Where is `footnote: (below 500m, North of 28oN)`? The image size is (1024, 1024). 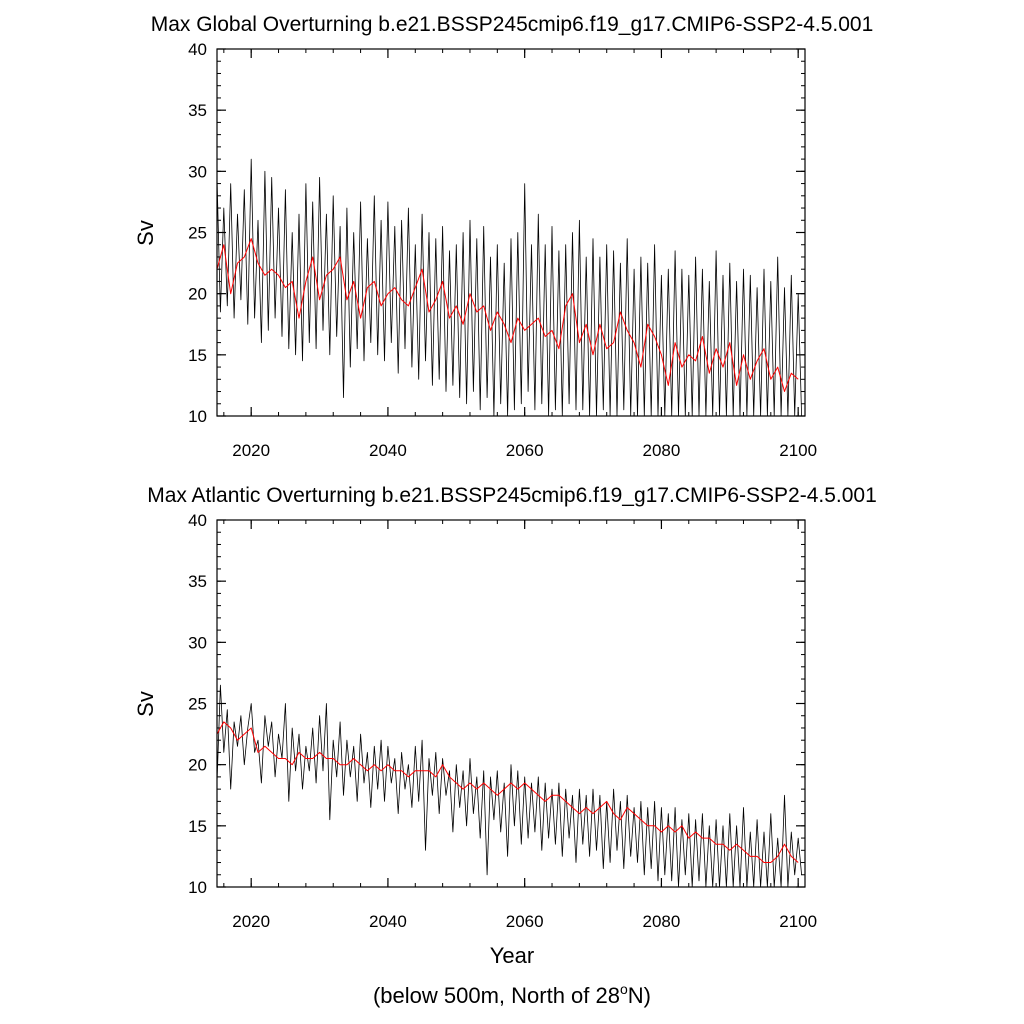 footnote: (below 500m, North of 28oN) is located at coordinates (512, 994).